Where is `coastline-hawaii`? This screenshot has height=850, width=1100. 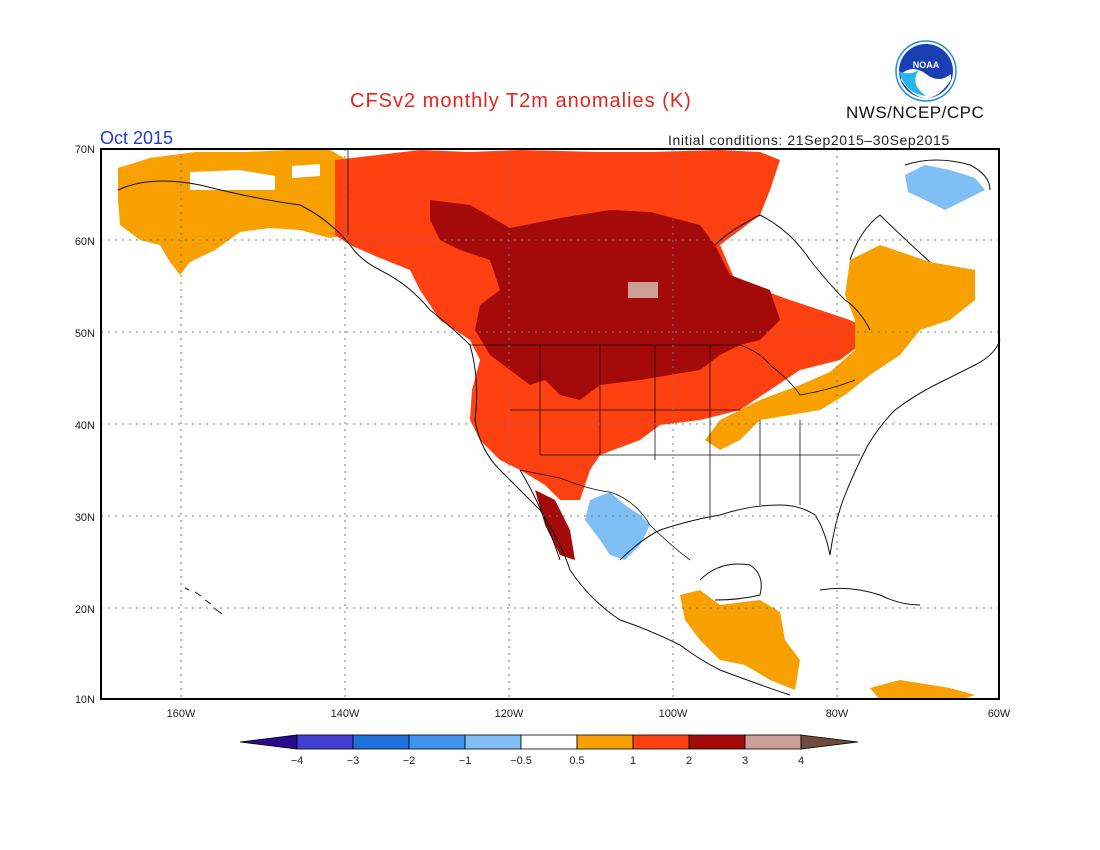
coastline-hawaii is located at coordinates (203, 601).